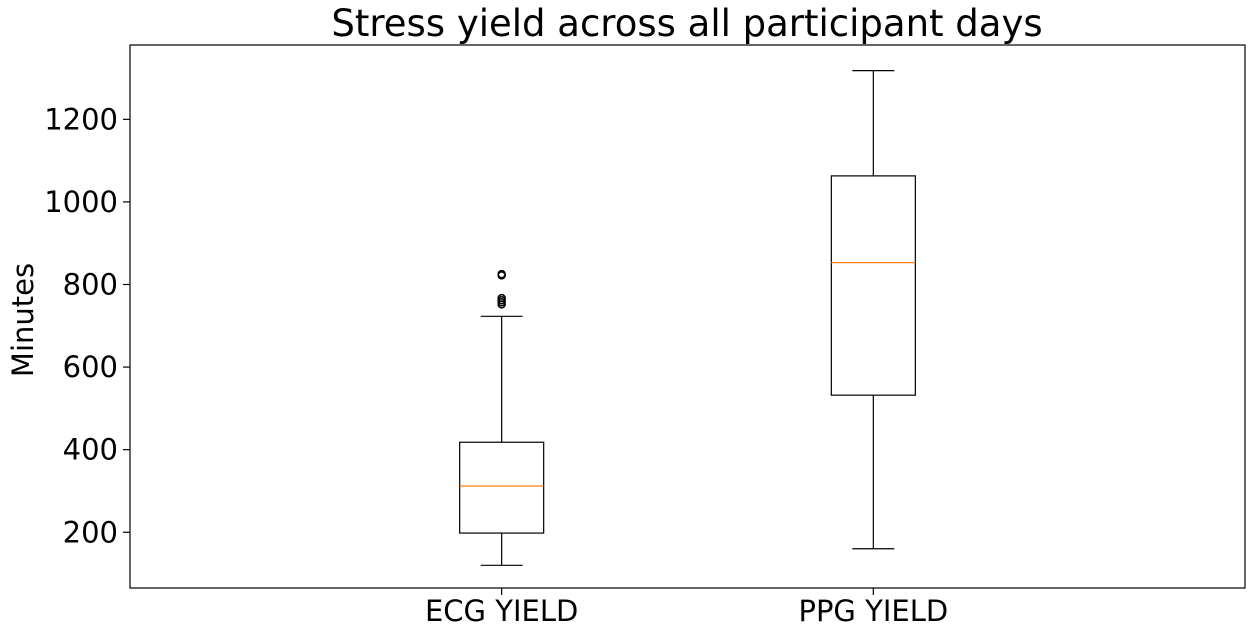  What do you see at coordinates (686, 608) in the screenshot?
I see `x-axis: ECG YIELD PPG YIELD` at bounding box center [686, 608].